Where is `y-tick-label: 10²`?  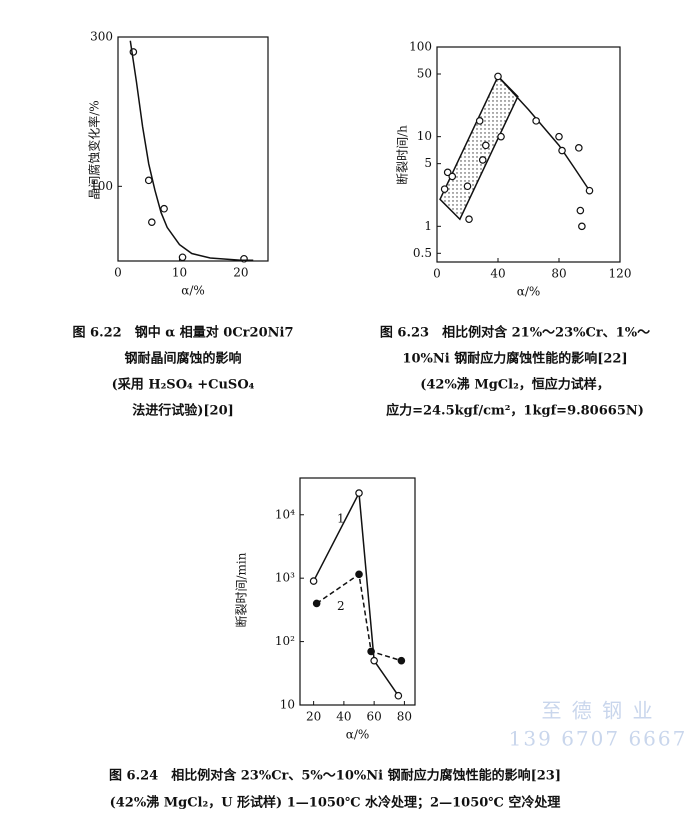 y-tick-label: 10² is located at coordinates (285, 641).